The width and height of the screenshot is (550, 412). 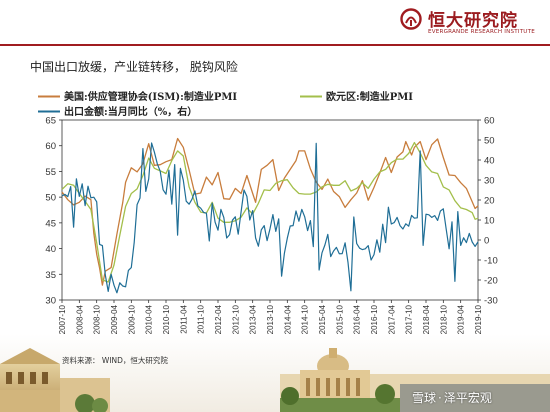 What do you see at coordinates (369, 96) in the screenshot?
I see `legend-label-2: 欧元区:制造业PMI` at bounding box center [369, 96].